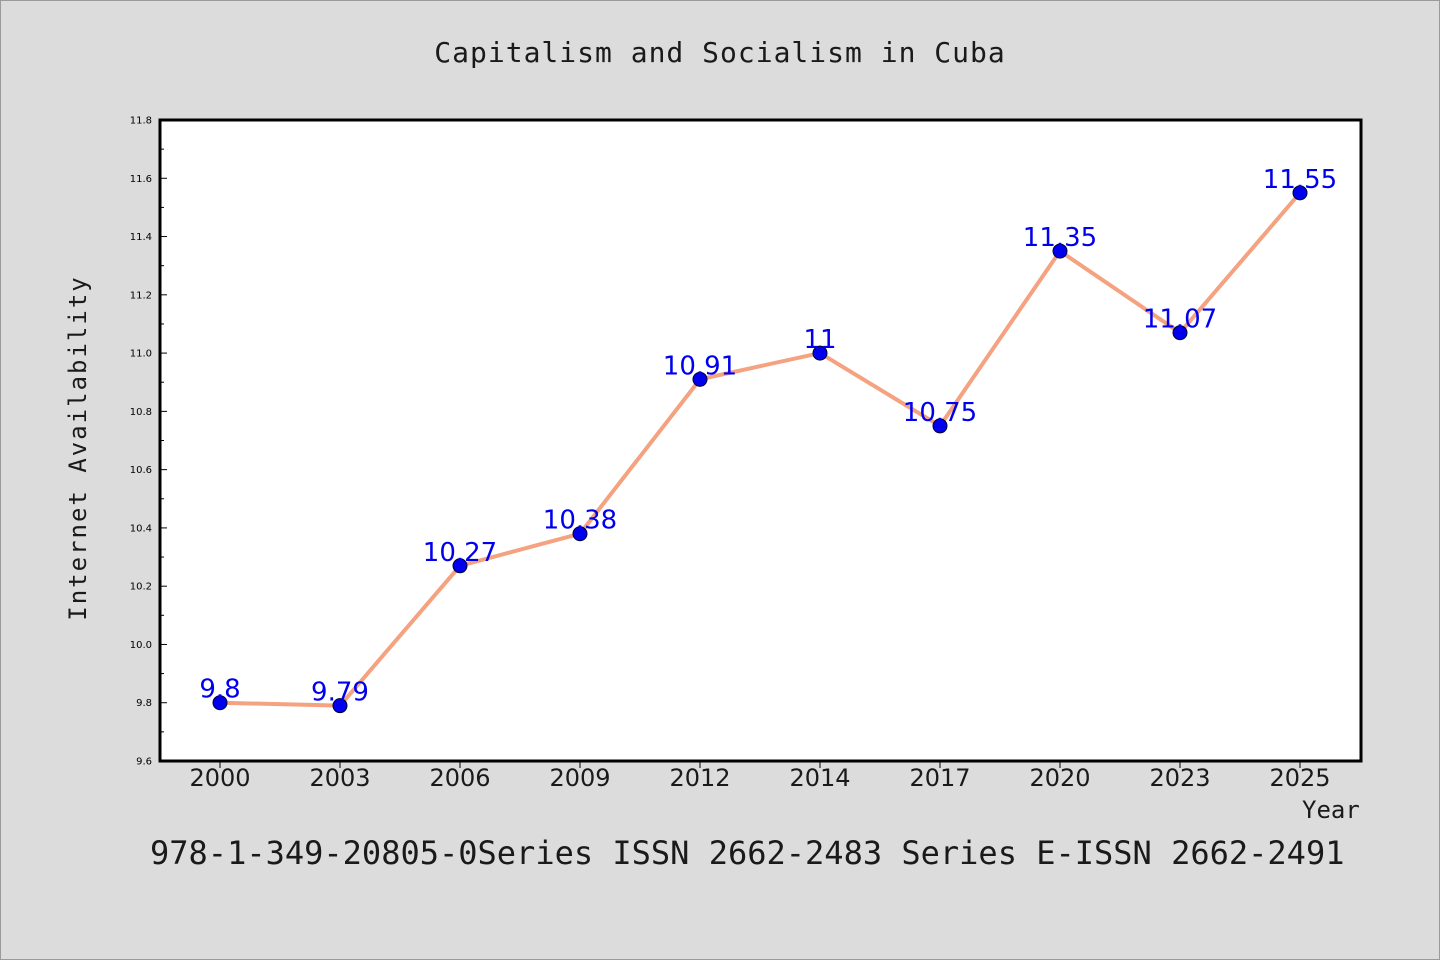 Image resolution: width=1440 pixels, height=960 pixels. What do you see at coordinates (1299, 778) in the screenshot?
I see `x-tick-label: 2025` at bounding box center [1299, 778].